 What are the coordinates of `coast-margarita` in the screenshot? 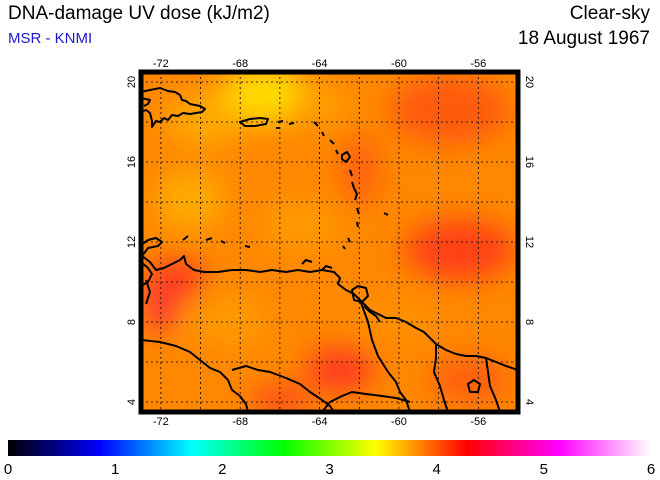 It's located at (317, 265).